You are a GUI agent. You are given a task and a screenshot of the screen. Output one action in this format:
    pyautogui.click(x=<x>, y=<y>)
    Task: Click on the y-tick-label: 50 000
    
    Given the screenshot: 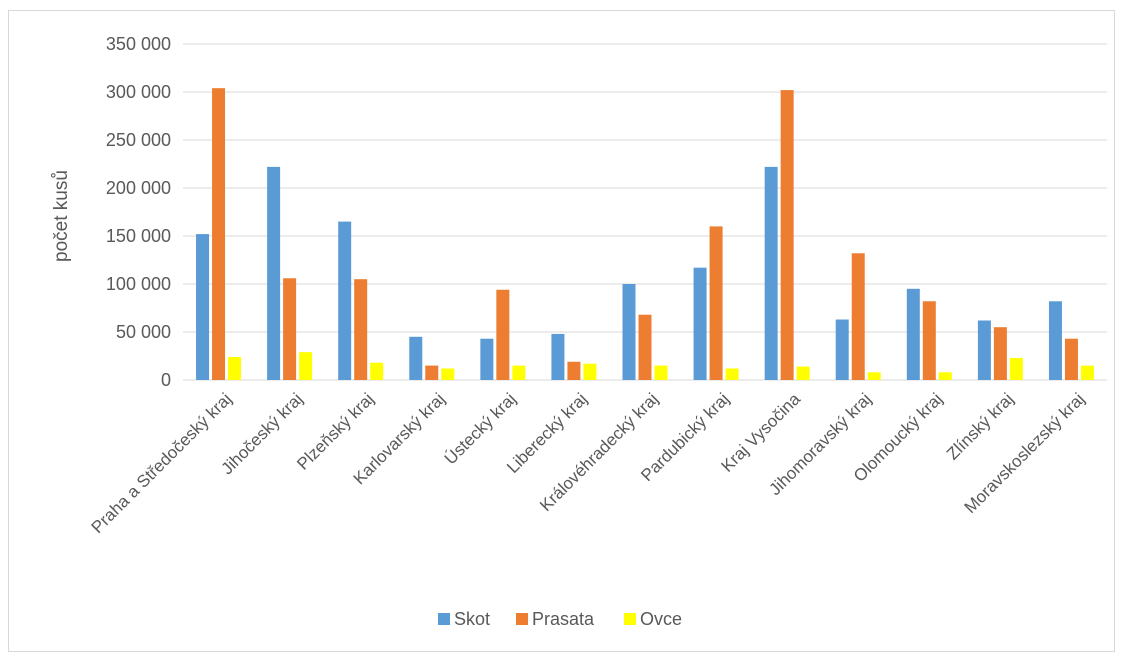 What is the action you would take?
    pyautogui.click(x=143, y=332)
    